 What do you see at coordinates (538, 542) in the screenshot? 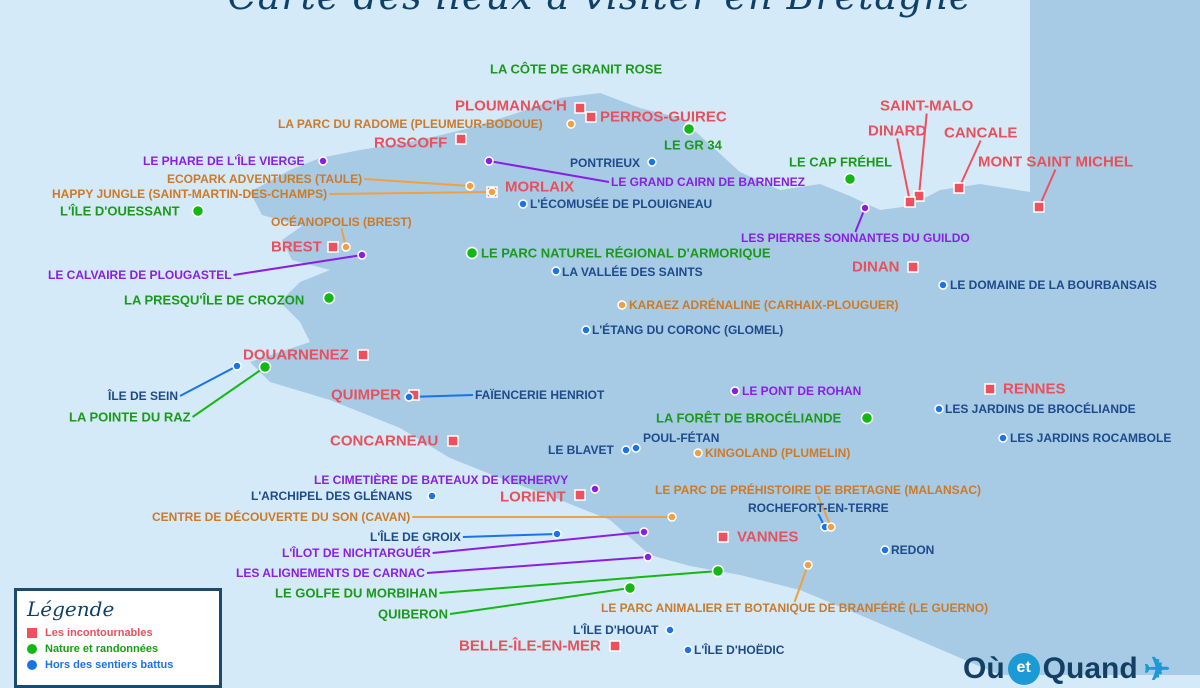
I see `leader-line-l-ilot-de-nichtarguer` at bounding box center [538, 542].